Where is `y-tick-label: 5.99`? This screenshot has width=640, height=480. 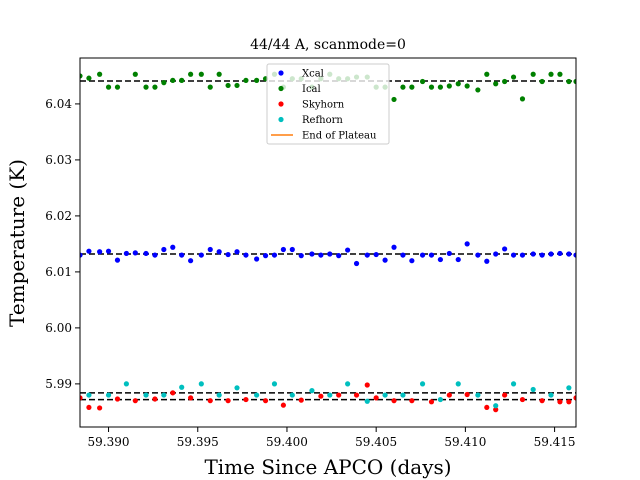 y-tick-label: 5.99 is located at coordinates (58, 384).